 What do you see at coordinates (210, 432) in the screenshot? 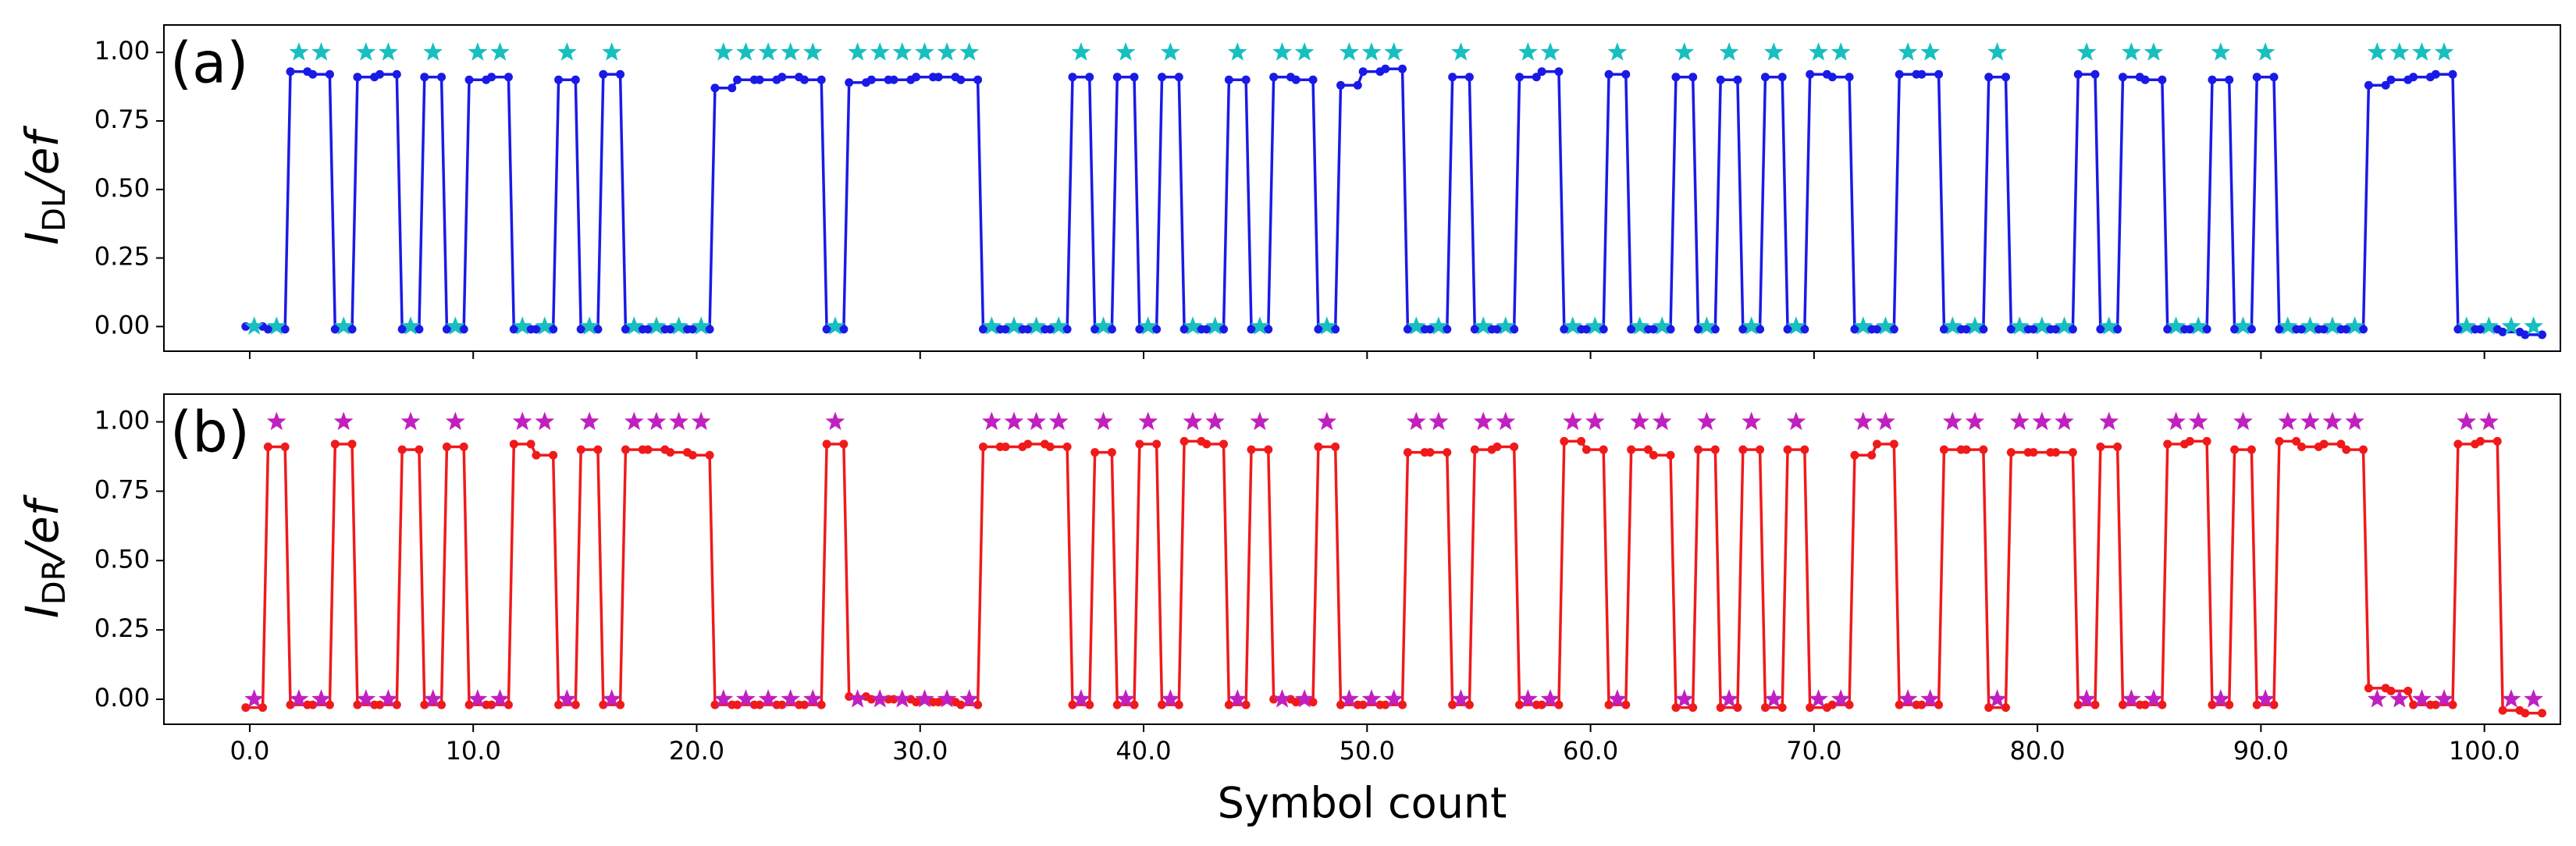
I see `panel-label: (b)` at bounding box center [210, 432].